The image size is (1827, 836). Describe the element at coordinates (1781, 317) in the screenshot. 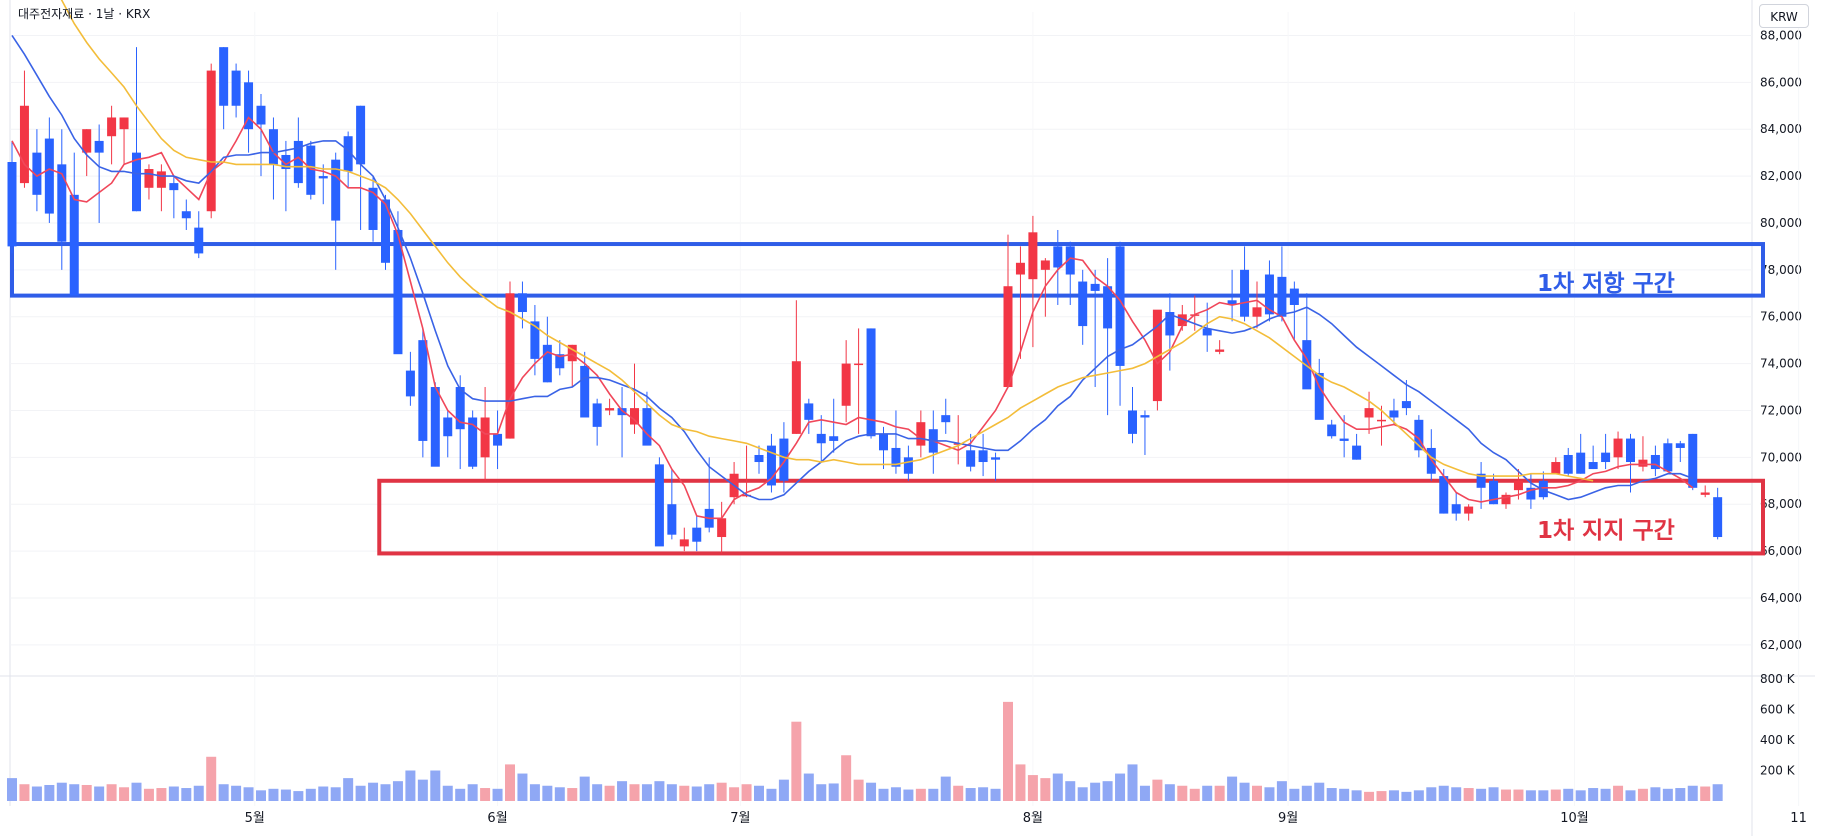

I see `price-tick-label: 76,000` at that location.